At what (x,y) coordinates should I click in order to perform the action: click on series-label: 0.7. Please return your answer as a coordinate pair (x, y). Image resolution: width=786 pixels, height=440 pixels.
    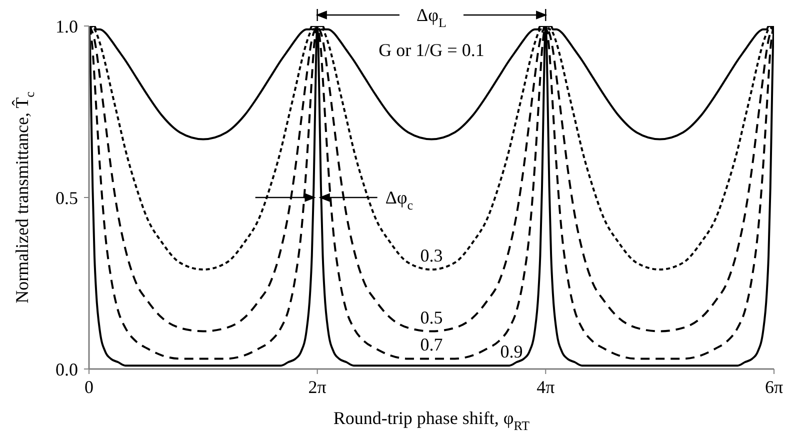
    Looking at the image, I should click on (431, 344).